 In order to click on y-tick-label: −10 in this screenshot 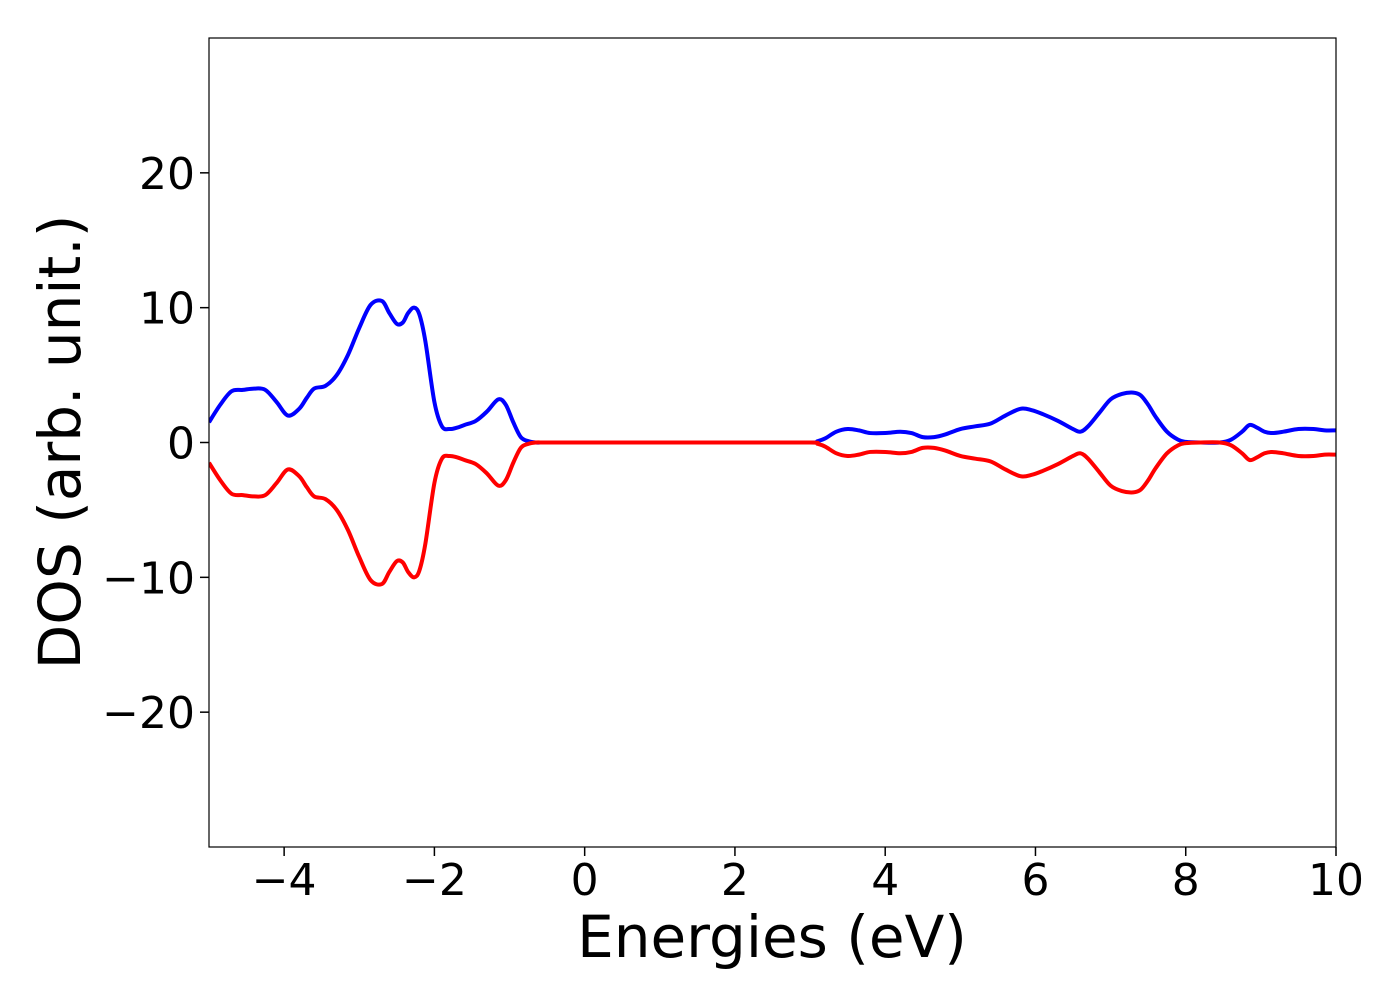, I will do `click(148, 578)`.